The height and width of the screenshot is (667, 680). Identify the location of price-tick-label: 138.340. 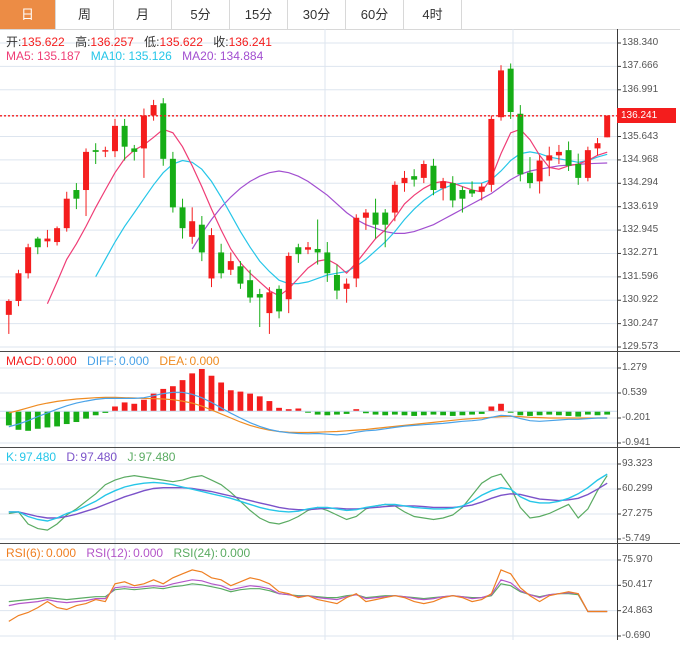
(640, 42).